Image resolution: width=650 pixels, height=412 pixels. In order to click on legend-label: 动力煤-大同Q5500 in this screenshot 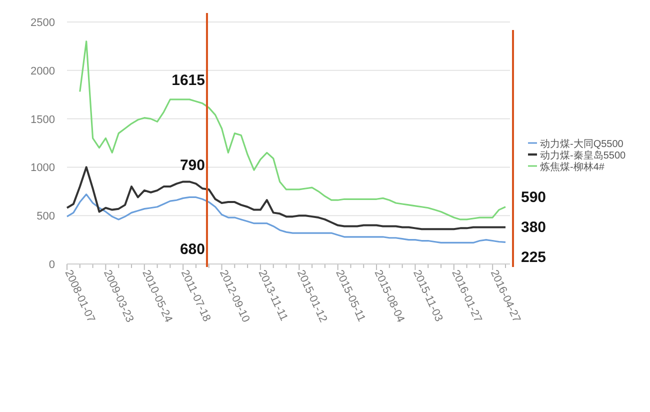, I will do `click(582, 144)`.